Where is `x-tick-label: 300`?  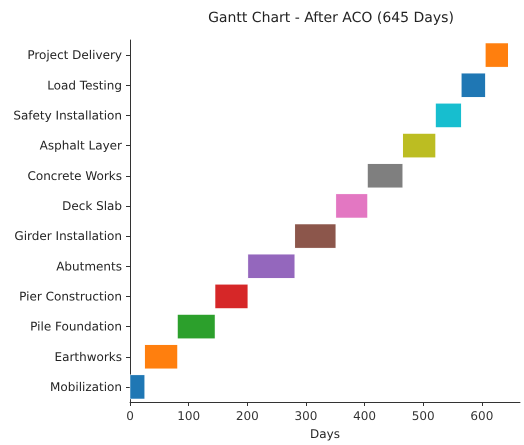
x-tick-label: 300 is located at coordinates (306, 416).